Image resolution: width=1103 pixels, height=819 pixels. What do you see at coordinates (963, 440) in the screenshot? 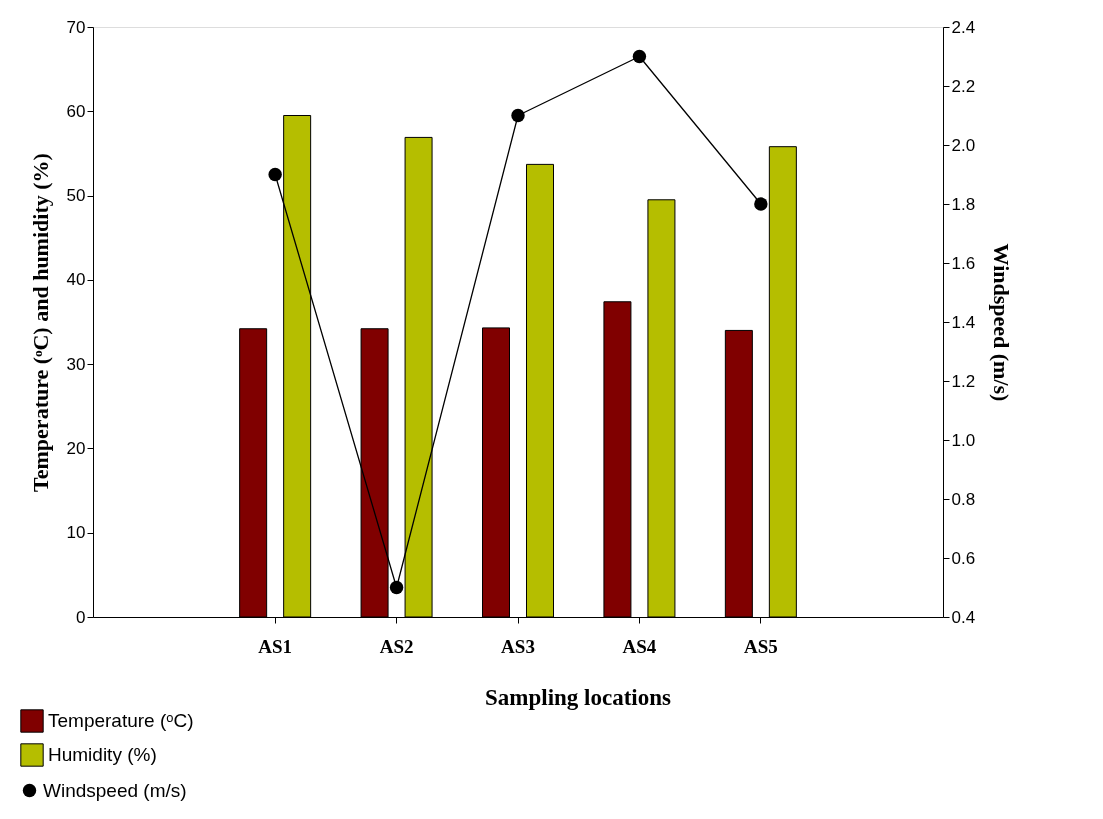
I see `y2-tick-label: 1.0` at bounding box center [963, 440].